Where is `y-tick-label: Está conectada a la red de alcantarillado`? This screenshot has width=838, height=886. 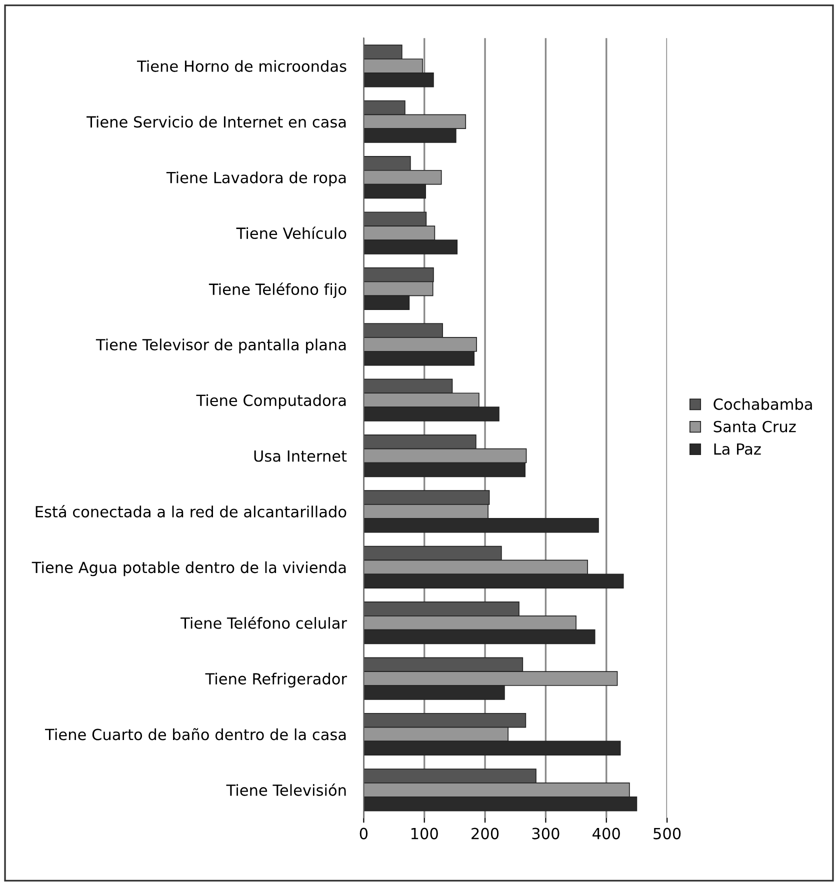 y-tick-label: Está conectada a la red de alcantarillado is located at coordinates (191, 511).